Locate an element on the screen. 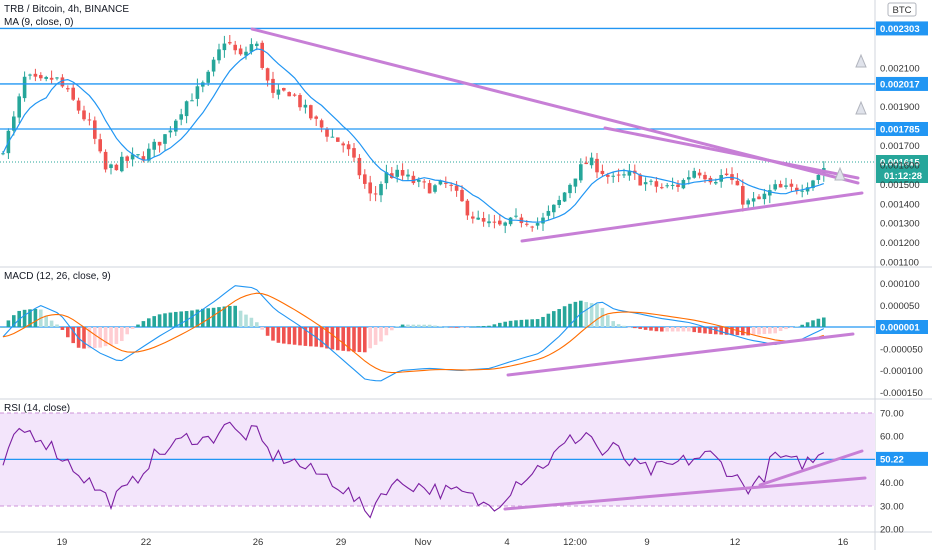  price-axis-tick: 0.001900 is located at coordinates (900, 107).